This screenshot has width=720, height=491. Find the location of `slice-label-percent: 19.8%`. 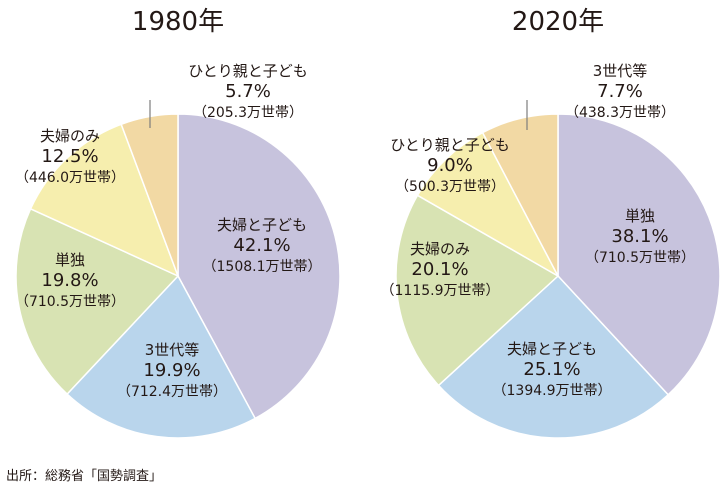

slice-label-percent: 19.8% is located at coordinates (69, 280).